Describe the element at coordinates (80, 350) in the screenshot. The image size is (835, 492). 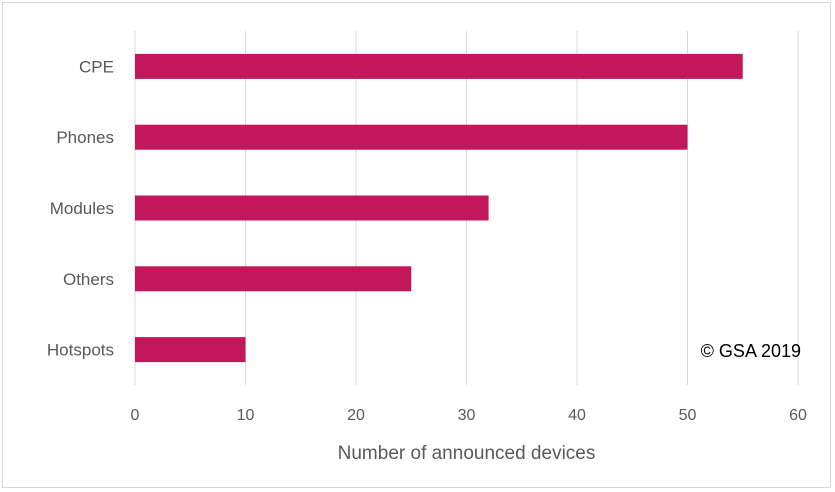
I see `category-label-hotspots: Hotspots` at that location.